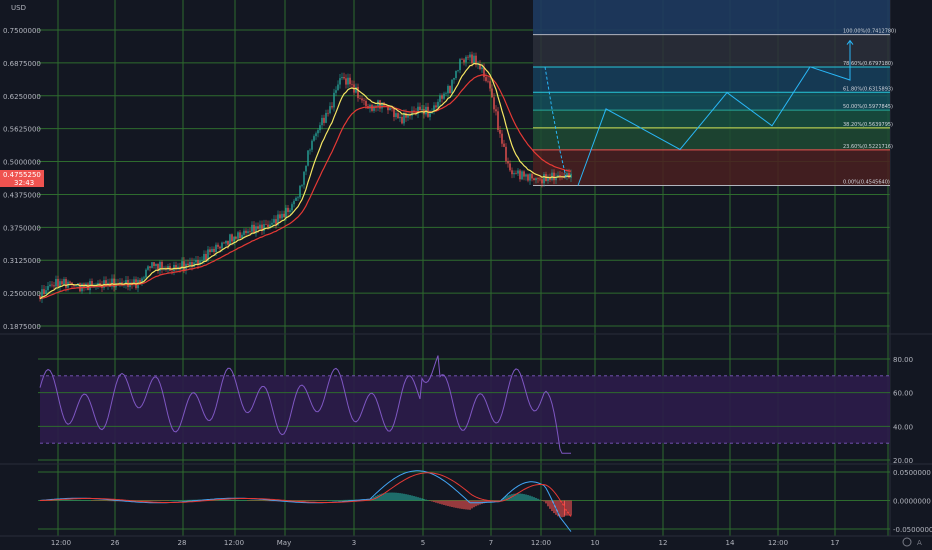  I want to click on auto-scale-button: A, so click(919, 543).